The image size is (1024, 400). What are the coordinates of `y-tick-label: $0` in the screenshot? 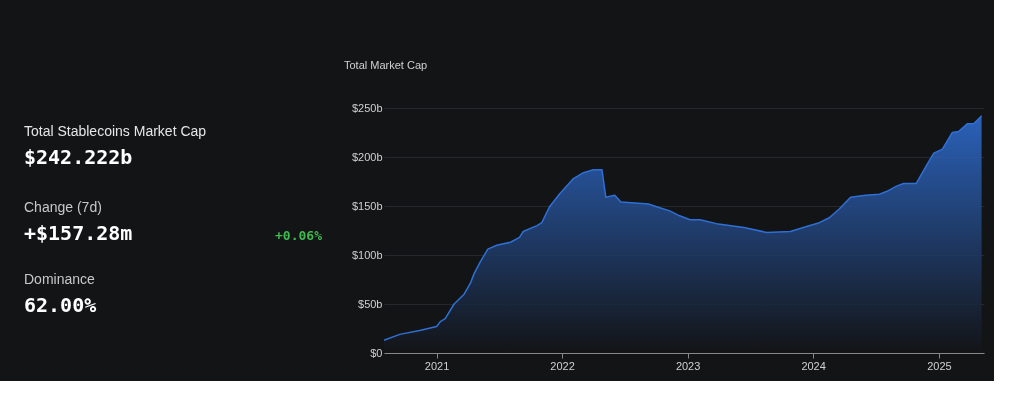 It's located at (376, 352).